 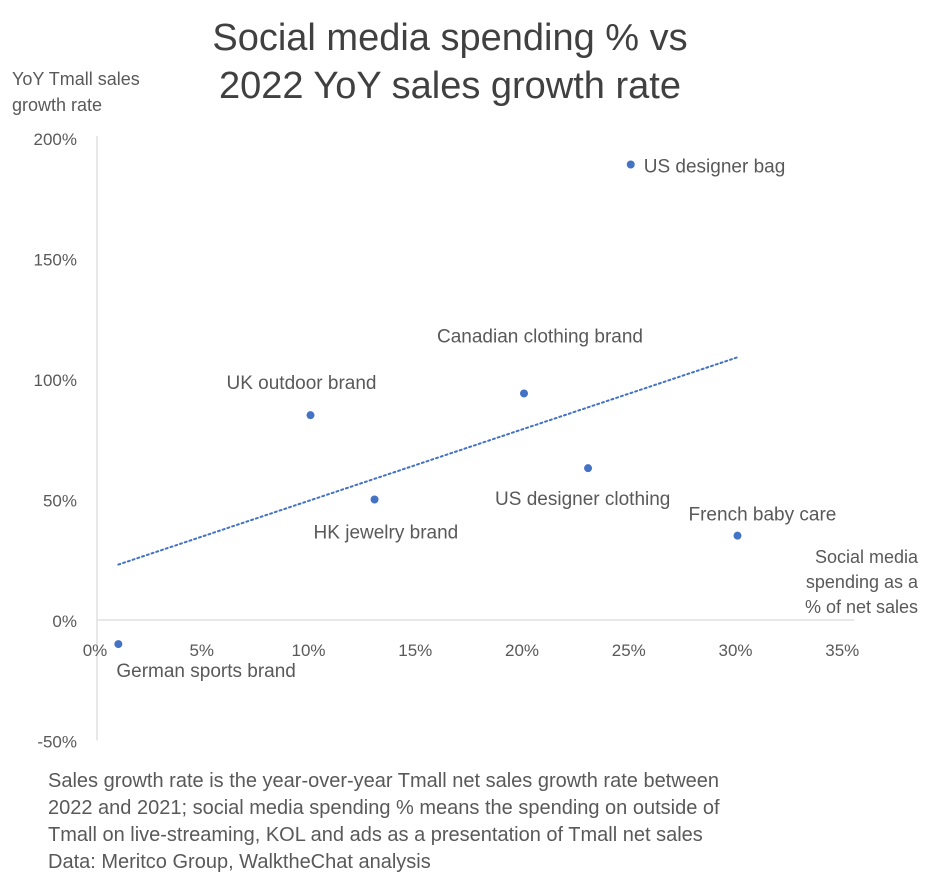 I want to click on y-tick-label: 200%, so click(x=55, y=139).